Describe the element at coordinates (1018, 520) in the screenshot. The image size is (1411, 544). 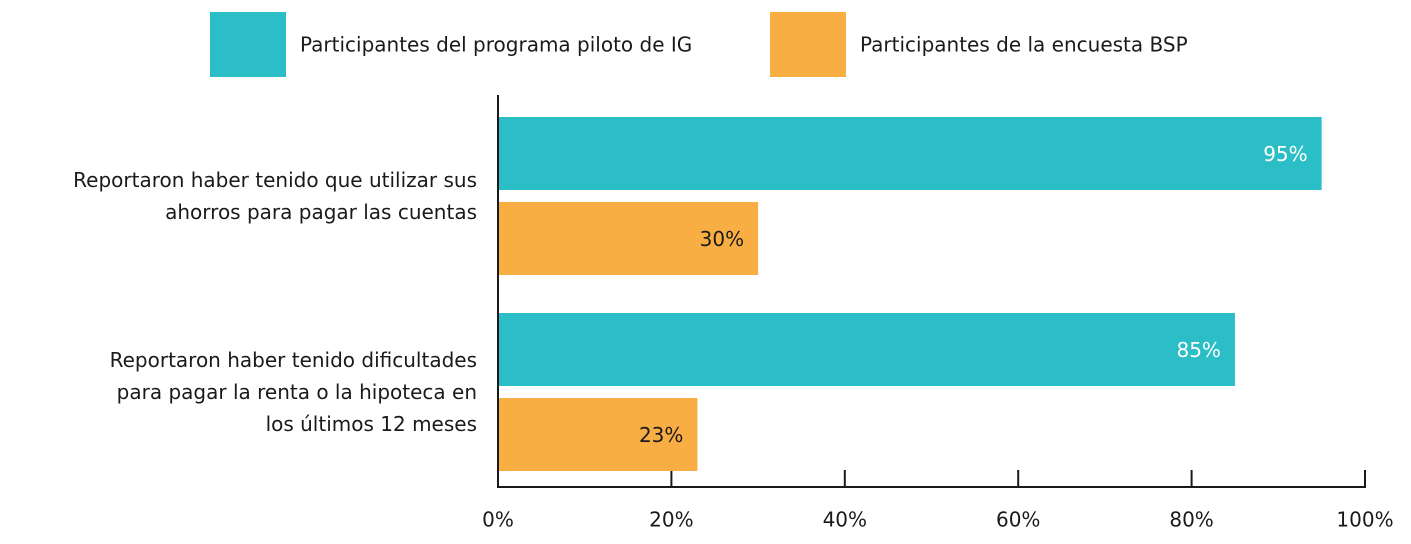
I see `x-tick-label: 60%` at that location.